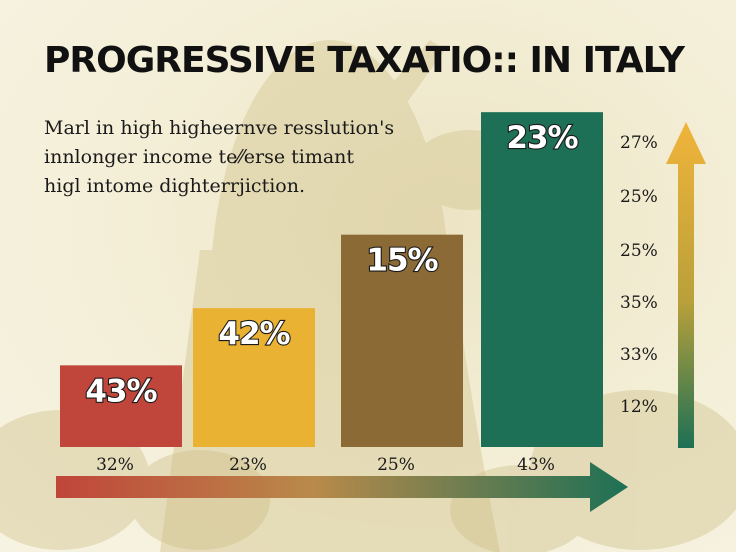  Describe the element at coordinates (639, 143) in the screenshot. I see `right-axis-label: 27%` at that location.